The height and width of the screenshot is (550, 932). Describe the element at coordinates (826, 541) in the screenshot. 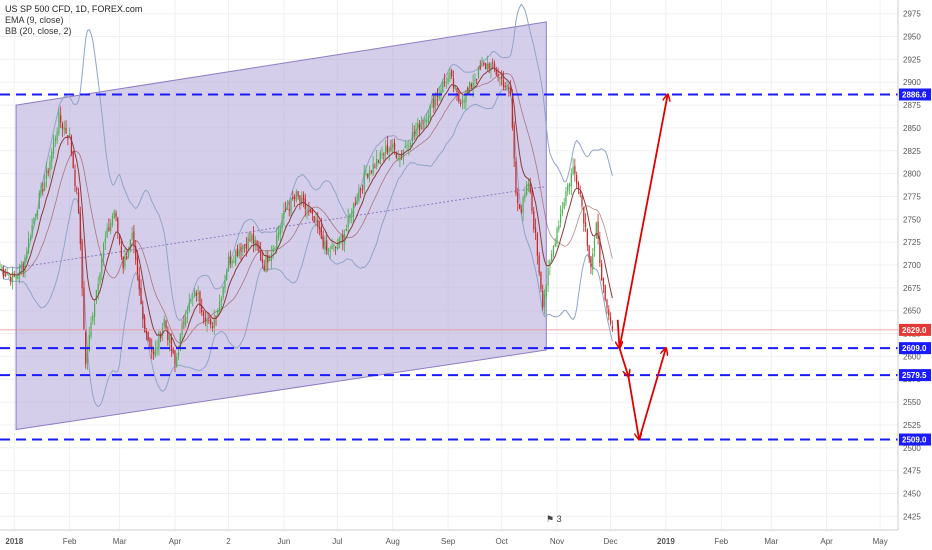

I see `time-tick-label: Apr` at that location.